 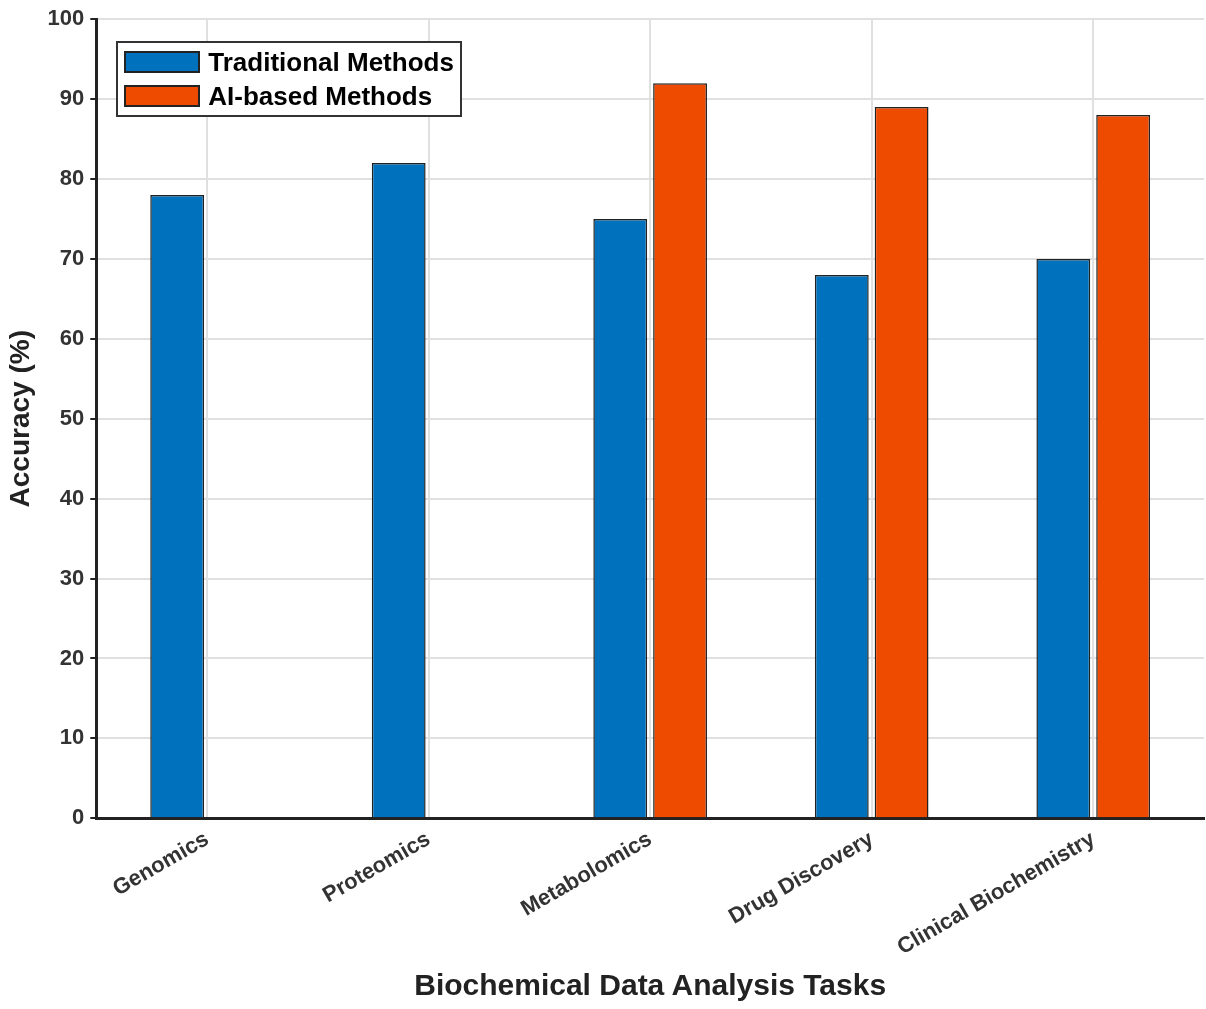 I want to click on y-tick-label: 40, so click(x=72, y=497).